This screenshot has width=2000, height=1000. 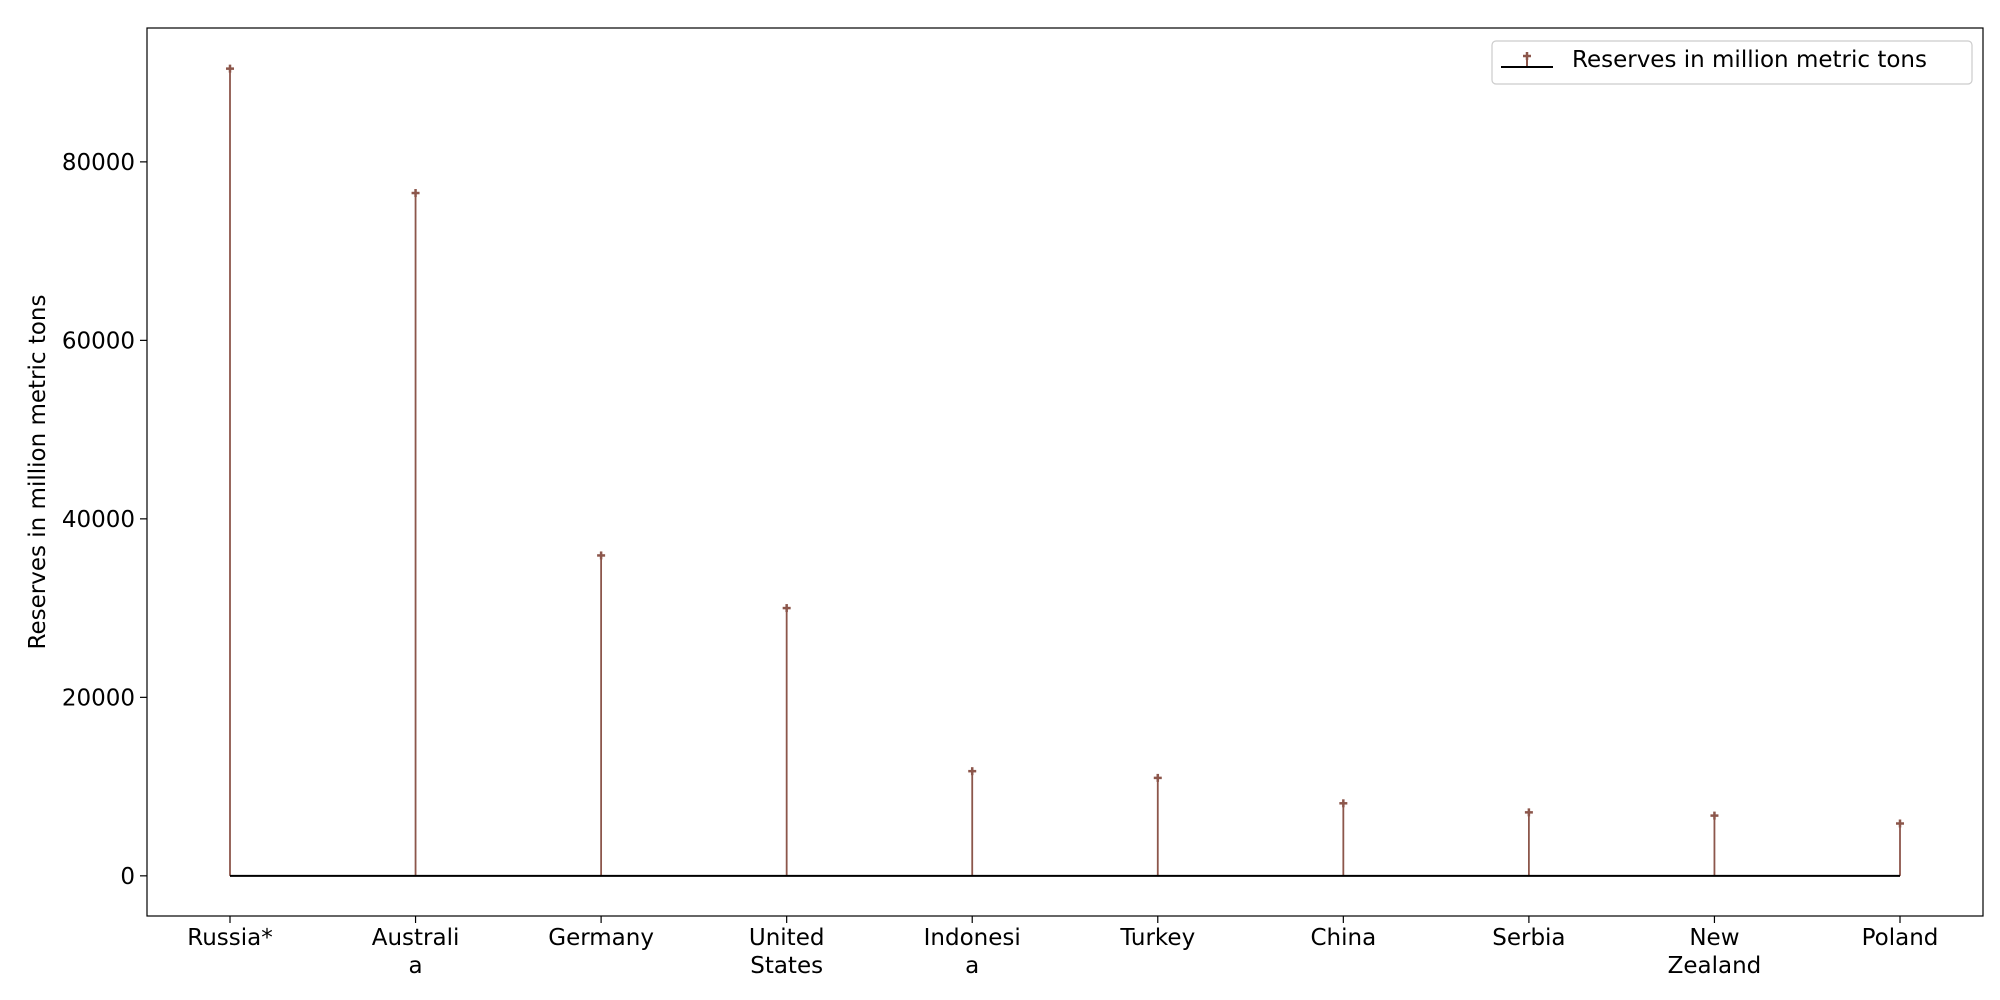 I want to click on y-axis-title: Reserves in million metric tons, so click(x=38, y=472).